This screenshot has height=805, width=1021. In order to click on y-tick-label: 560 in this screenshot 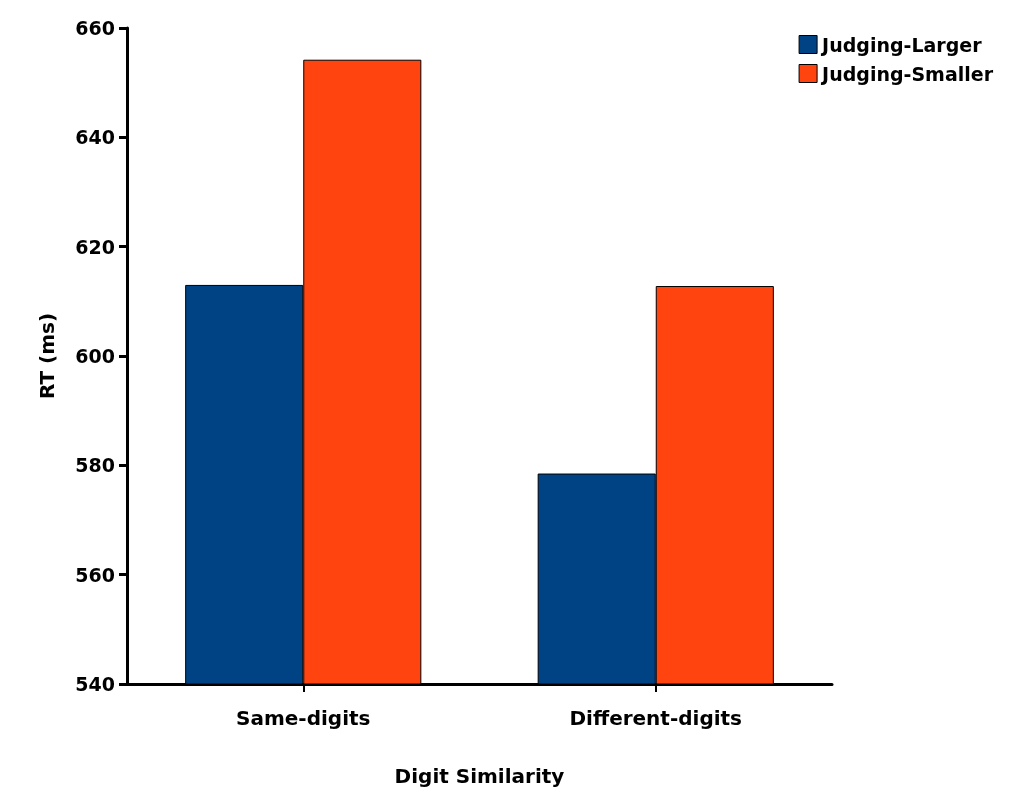, I will do `click(95, 574)`.